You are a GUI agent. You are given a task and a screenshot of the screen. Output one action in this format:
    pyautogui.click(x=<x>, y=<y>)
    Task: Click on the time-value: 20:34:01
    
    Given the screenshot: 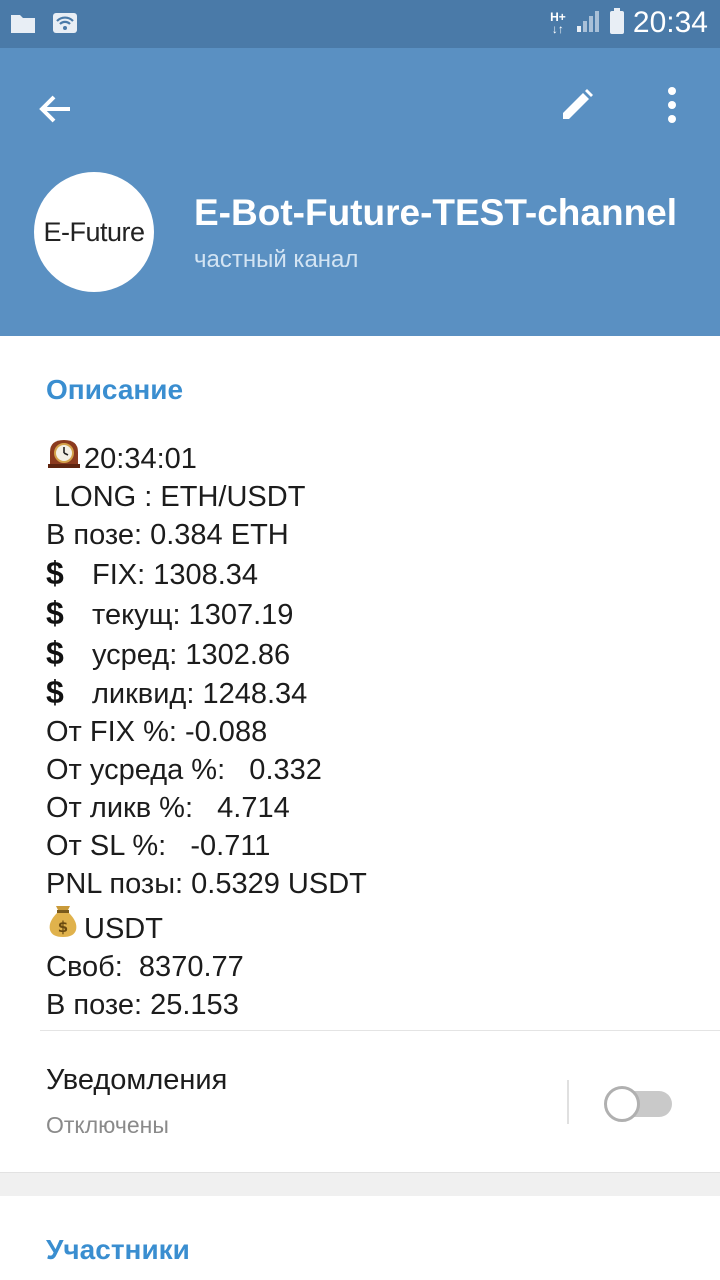 What is the action you would take?
    pyautogui.click(x=140, y=459)
    